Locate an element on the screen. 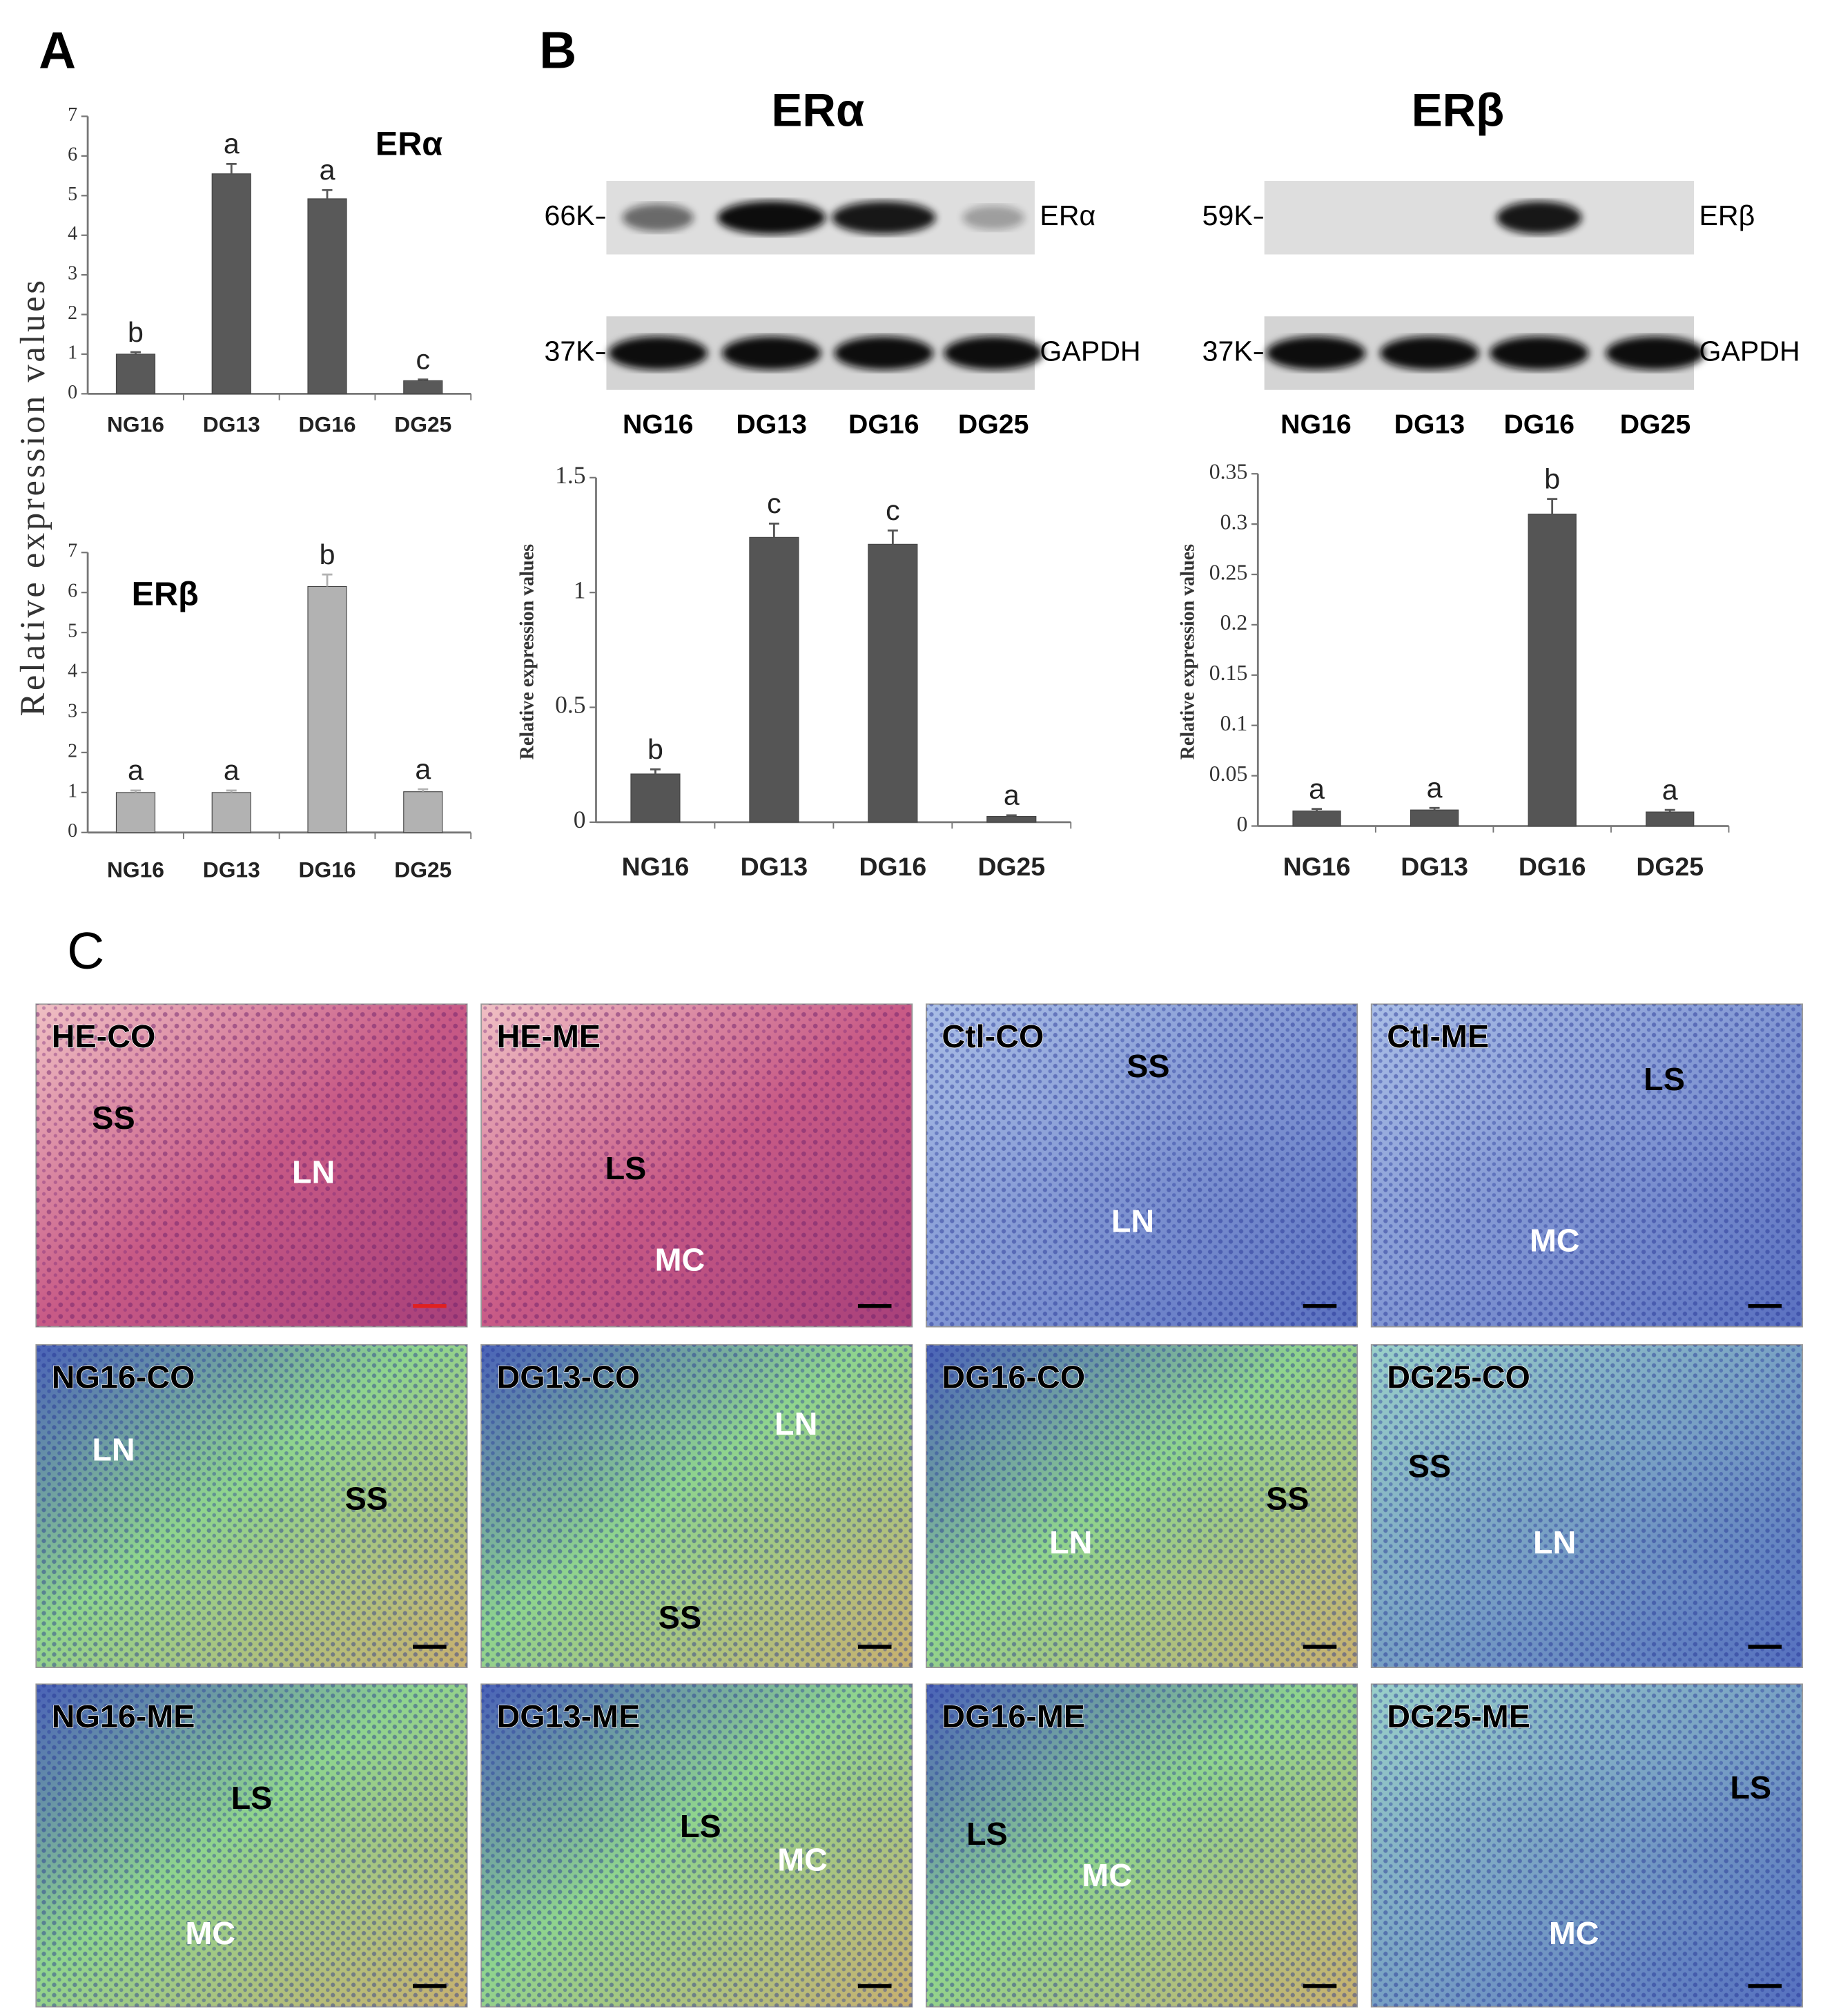 The image size is (1832, 2016). protein-name: GAPDH is located at coordinates (1090, 351).